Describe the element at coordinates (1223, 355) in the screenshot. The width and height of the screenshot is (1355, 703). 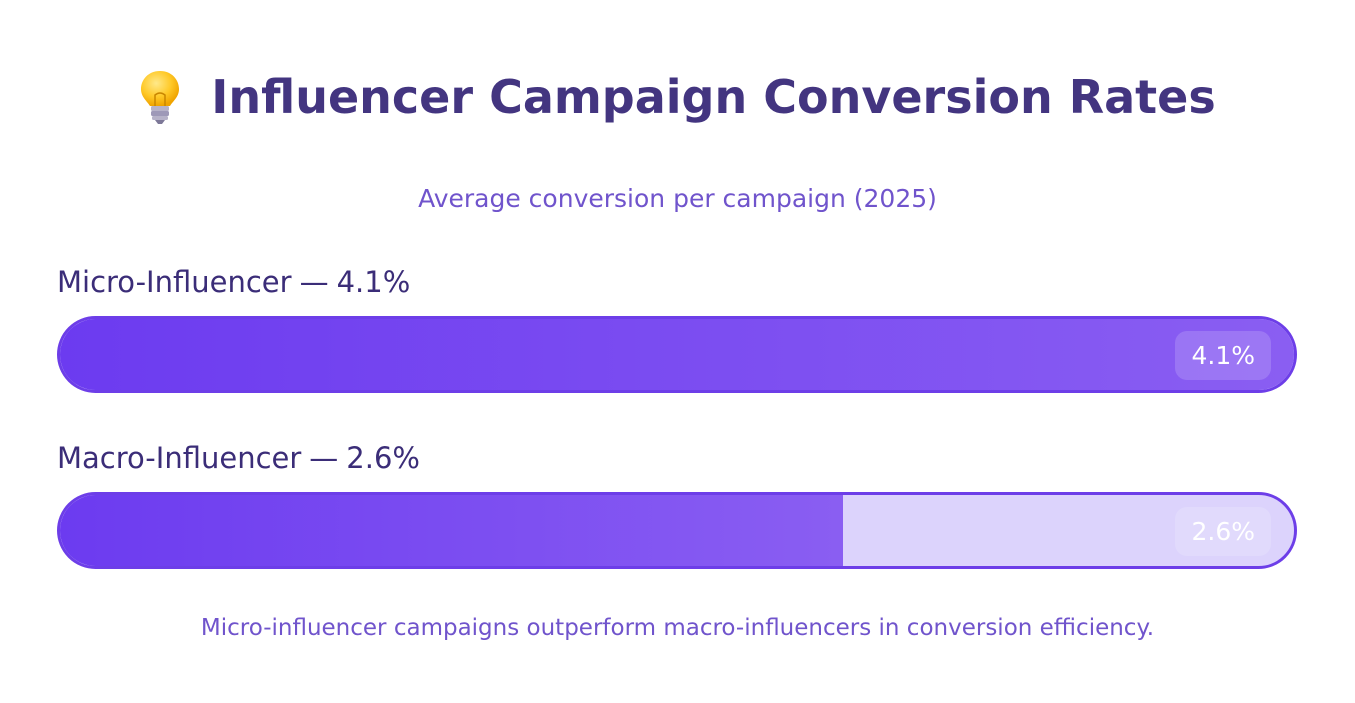
I see `bar-value-badge: 4.1%` at that location.